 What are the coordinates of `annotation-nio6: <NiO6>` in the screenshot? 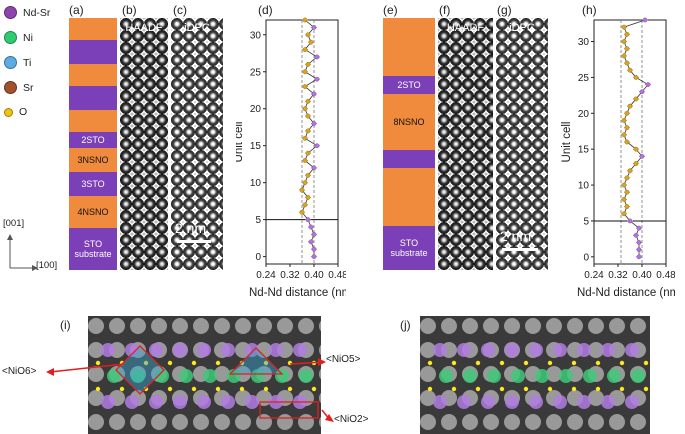 It's located at (19, 371).